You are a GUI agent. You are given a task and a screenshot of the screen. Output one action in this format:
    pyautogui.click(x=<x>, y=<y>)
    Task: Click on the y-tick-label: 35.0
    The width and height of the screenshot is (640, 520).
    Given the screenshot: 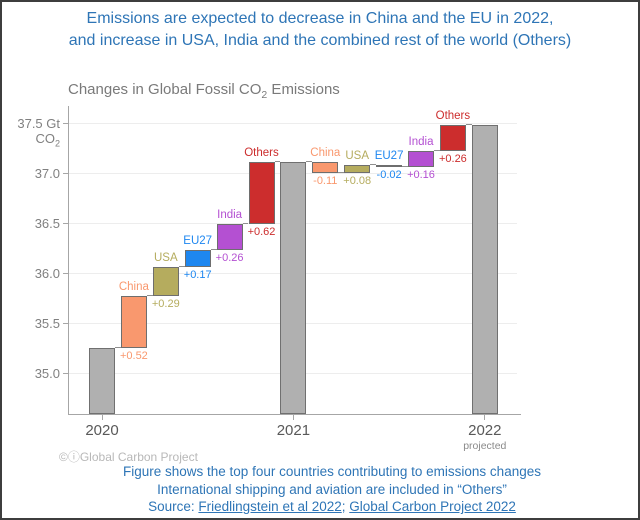 What is the action you would take?
    pyautogui.click(x=47, y=373)
    